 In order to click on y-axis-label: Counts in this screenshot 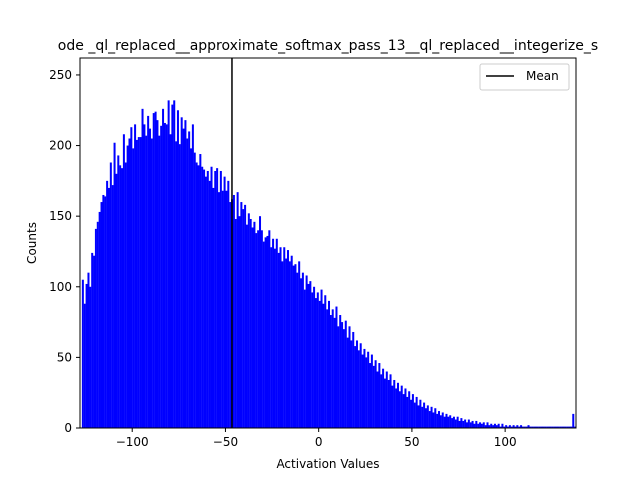, I will do `click(32, 243)`.